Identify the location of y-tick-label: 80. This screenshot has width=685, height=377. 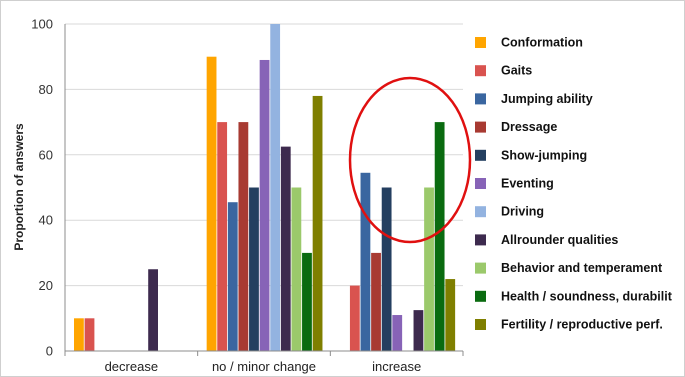
(46, 89).